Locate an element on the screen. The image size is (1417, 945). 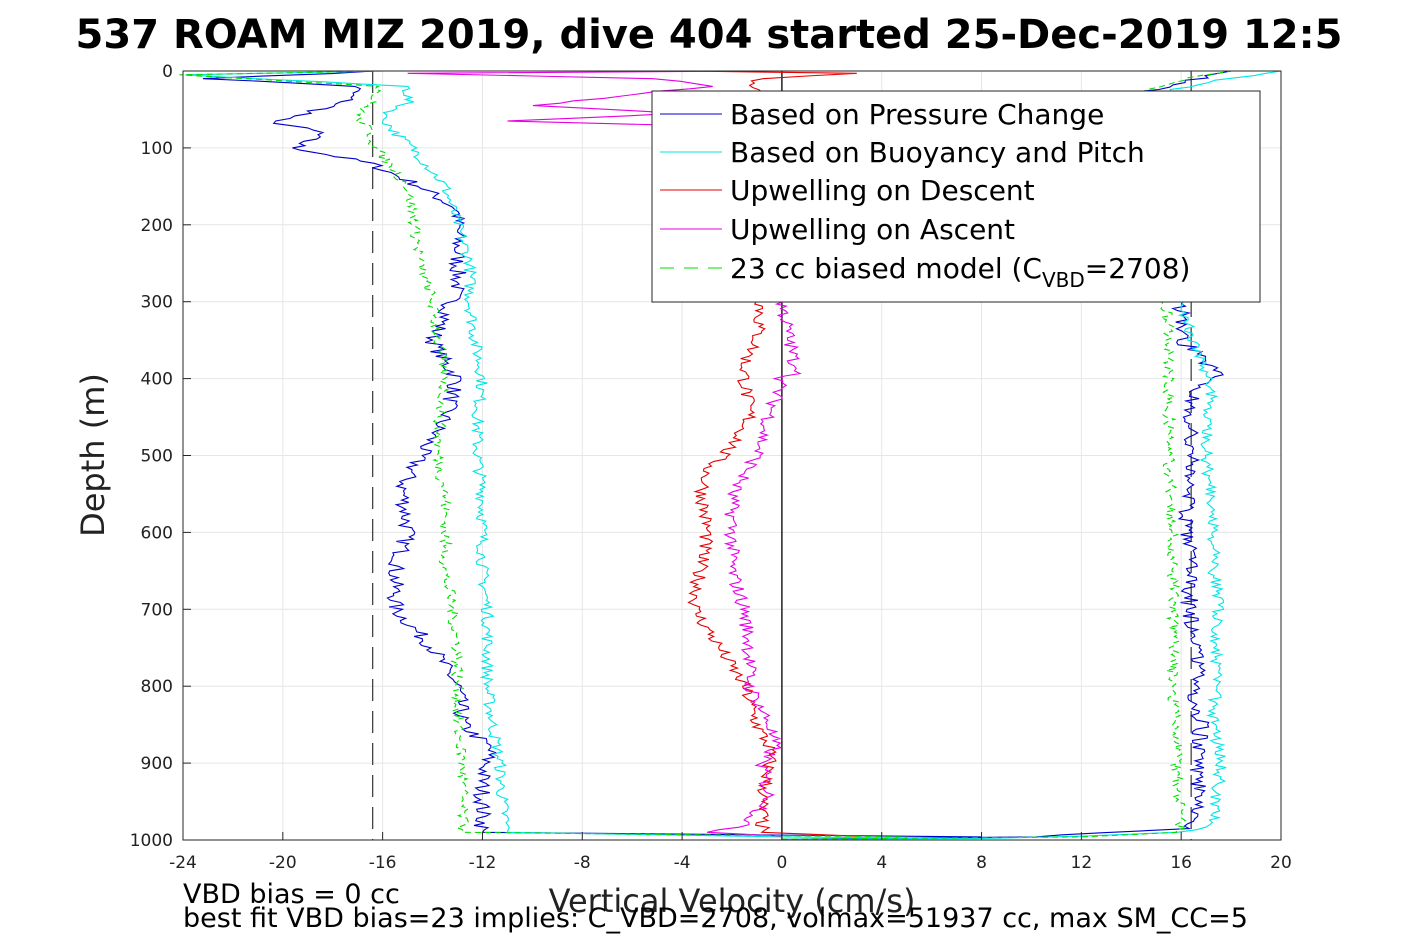
x-axis-label: Vertical Velocity (cm/s) is located at coordinates (732, 901).